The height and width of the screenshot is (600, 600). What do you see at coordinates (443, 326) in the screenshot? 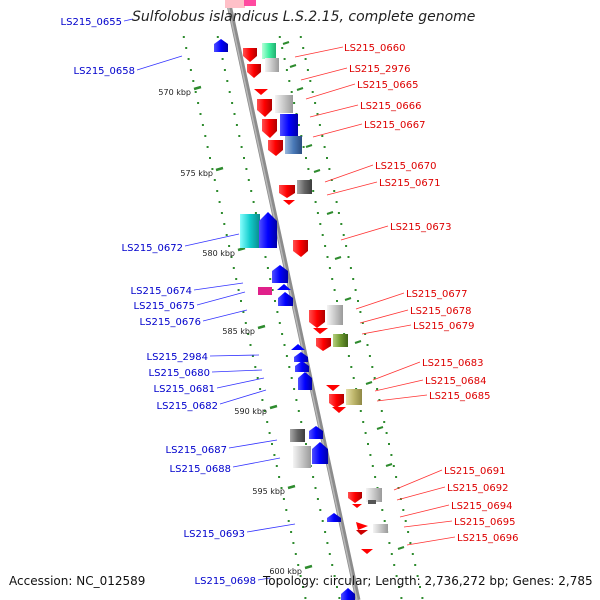
I see `gene-label: LS215_0679` at bounding box center [443, 326].